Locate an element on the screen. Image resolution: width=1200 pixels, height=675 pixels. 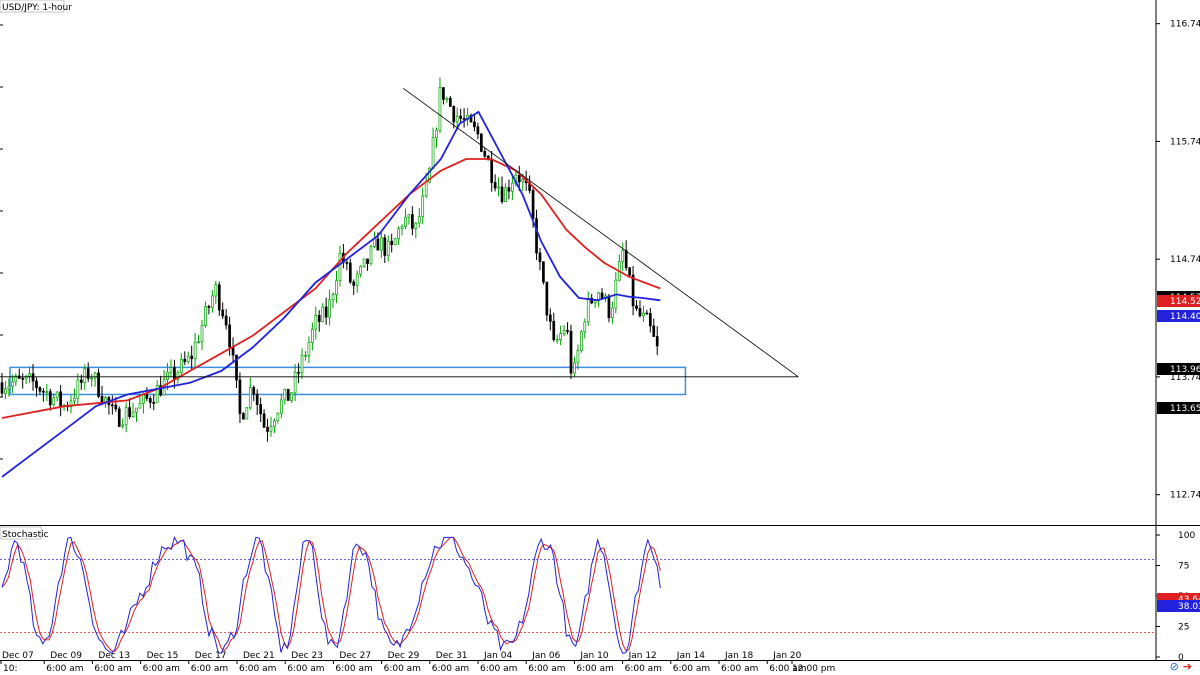
x-date-label: Jan 18 is located at coordinates (738, 656).